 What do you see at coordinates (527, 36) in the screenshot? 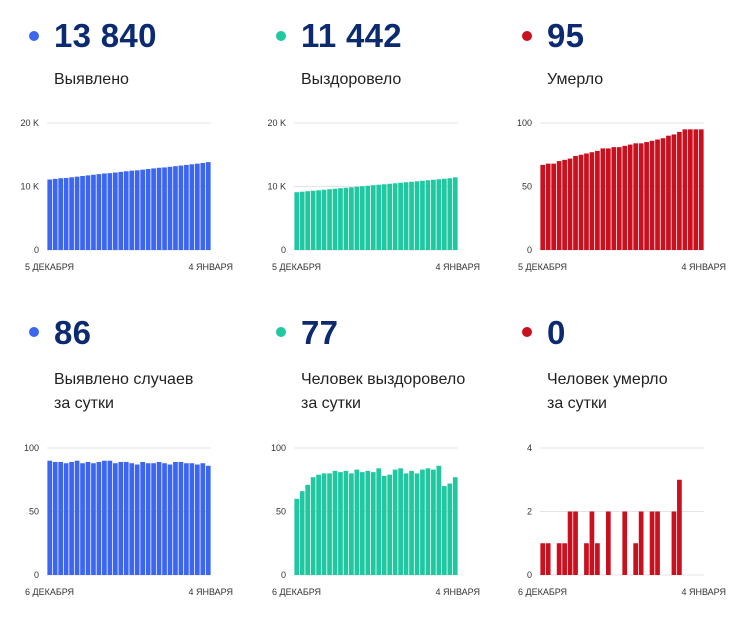
I see `deaths-dot` at bounding box center [527, 36].